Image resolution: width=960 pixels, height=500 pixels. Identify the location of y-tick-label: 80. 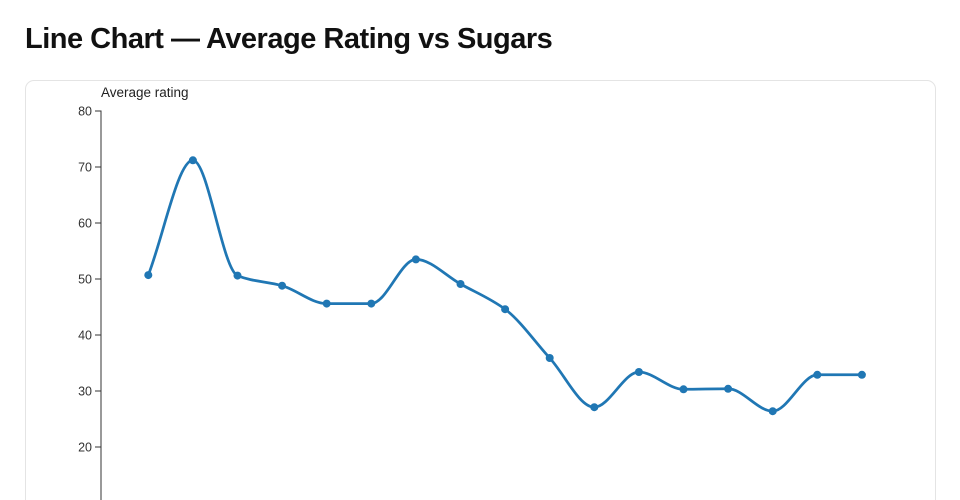
(85, 112).